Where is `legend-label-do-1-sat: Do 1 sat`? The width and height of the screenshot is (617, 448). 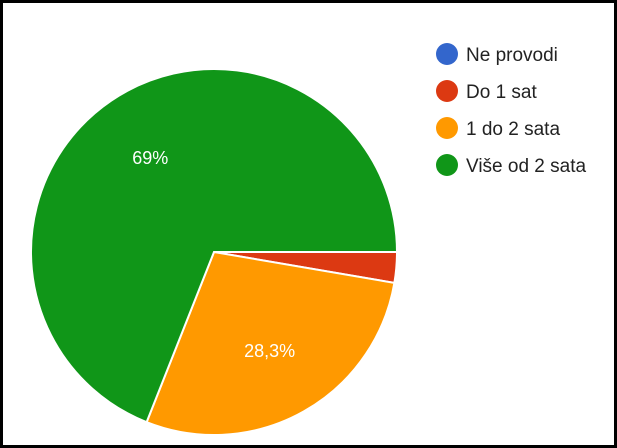 legend-label-do-1-sat: Do 1 sat is located at coordinates (501, 92).